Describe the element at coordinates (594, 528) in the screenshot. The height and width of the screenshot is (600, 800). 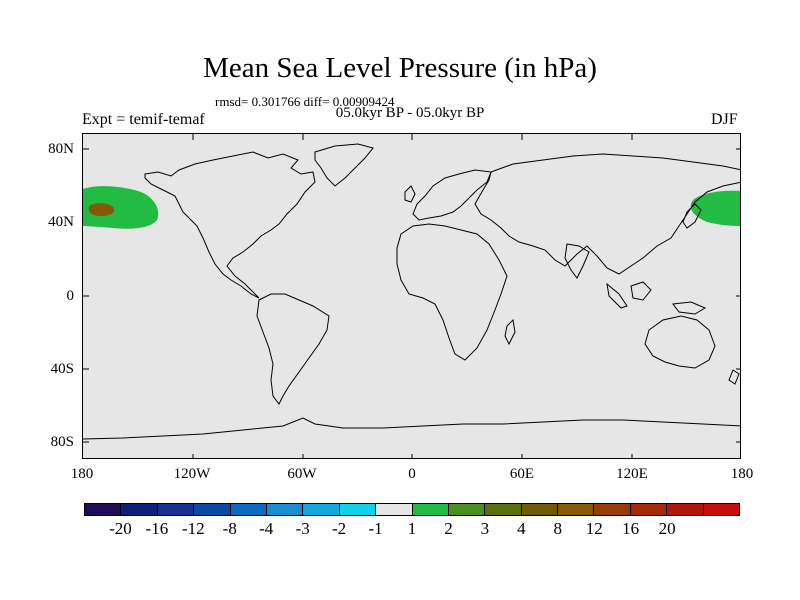
I see `colorbar-label: 12` at that location.